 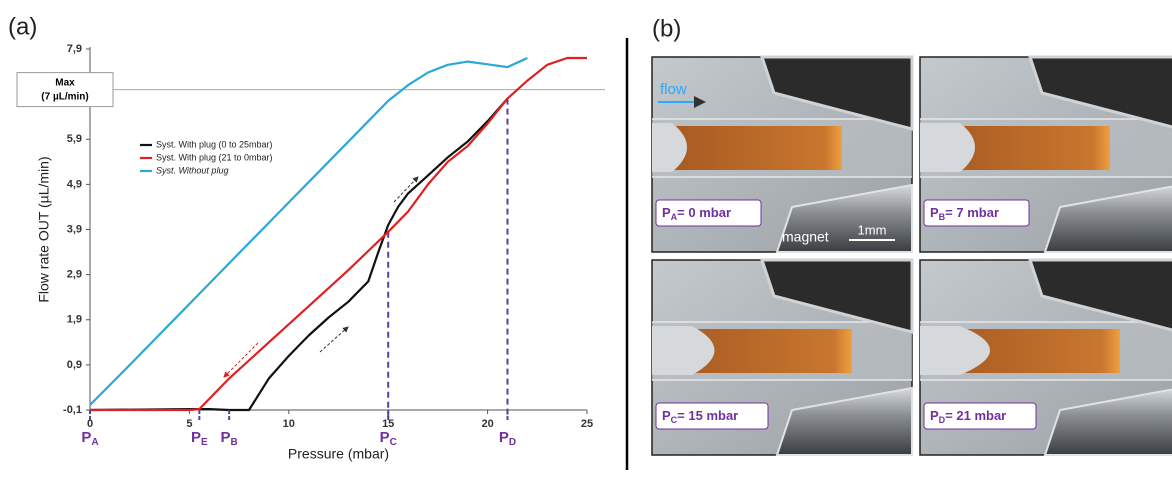 I want to click on y-tick-label: -0,1, so click(x=72, y=410).